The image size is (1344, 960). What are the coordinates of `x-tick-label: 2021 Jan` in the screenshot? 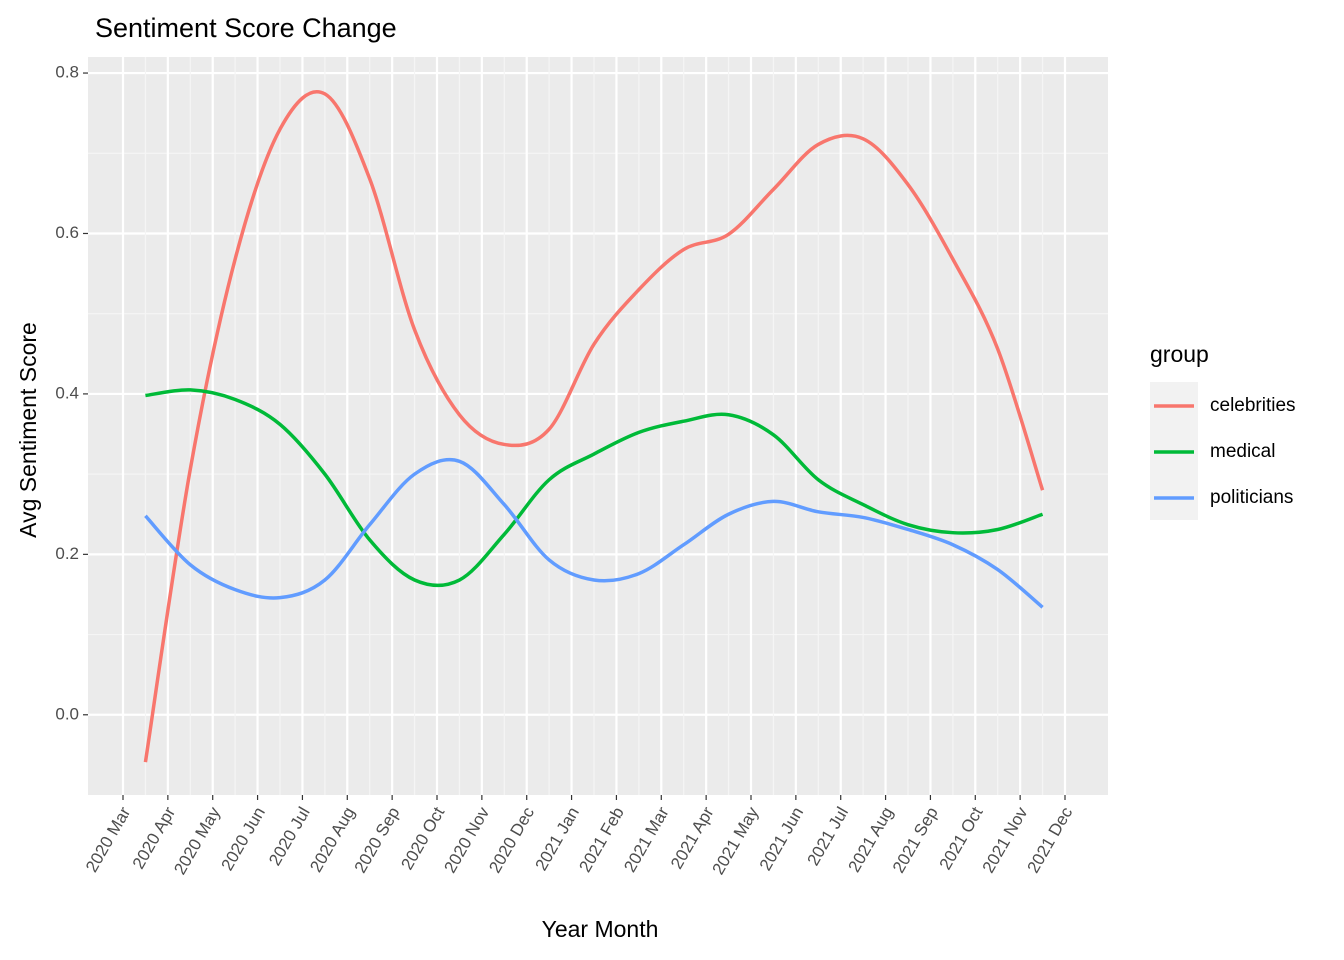 It's located at (556, 839).